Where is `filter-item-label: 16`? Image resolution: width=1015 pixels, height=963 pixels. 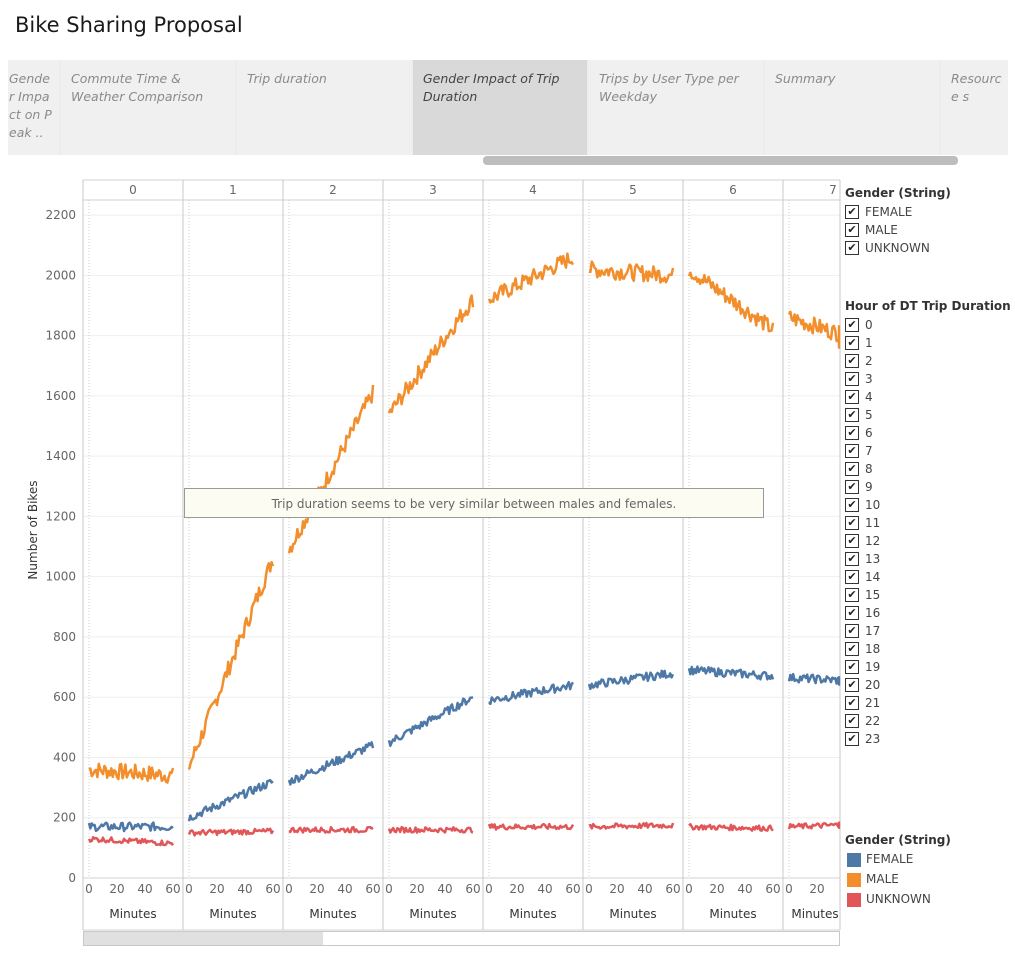 filter-item-label: 16 is located at coordinates (873, 613).